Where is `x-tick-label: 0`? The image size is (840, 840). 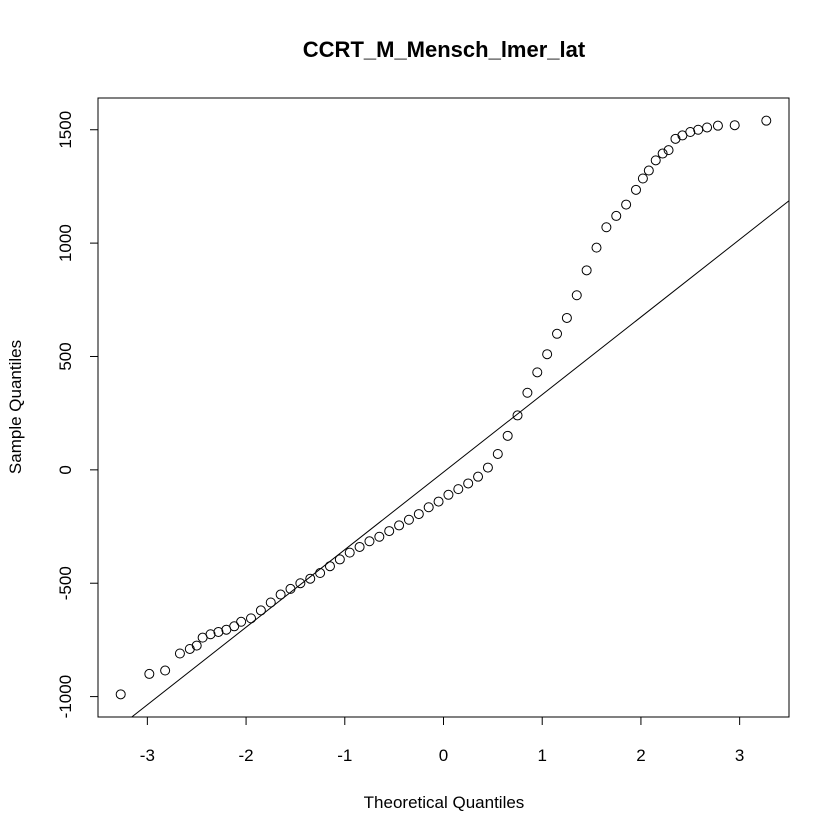 x-tick-label: 0 is located at coordinates (443, 755).